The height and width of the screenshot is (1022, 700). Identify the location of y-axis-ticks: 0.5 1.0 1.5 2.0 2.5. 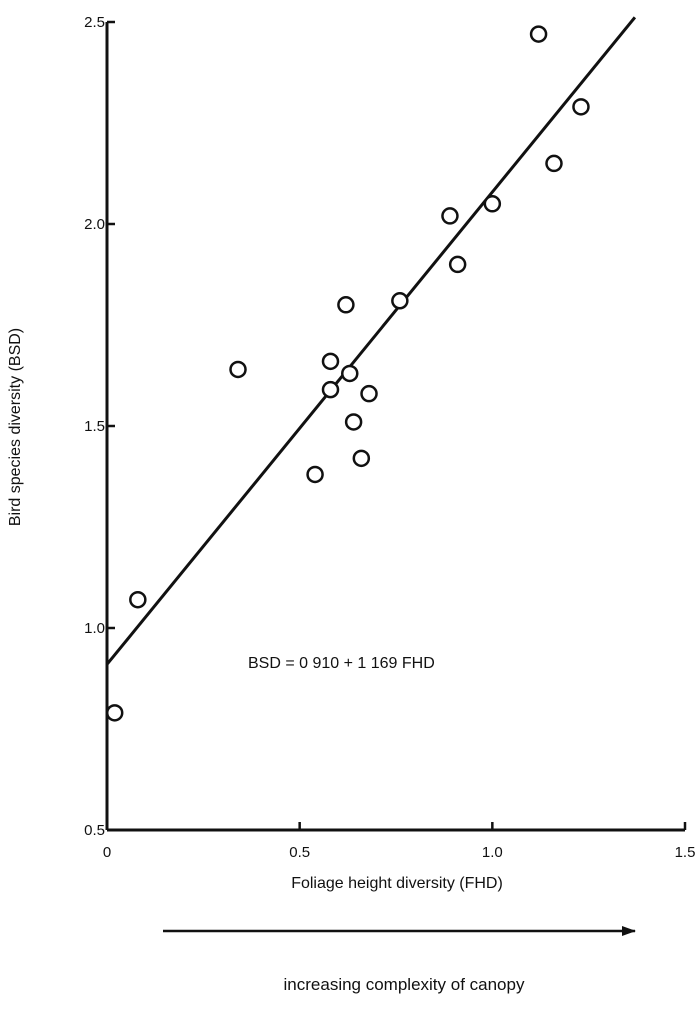
(99, 426).